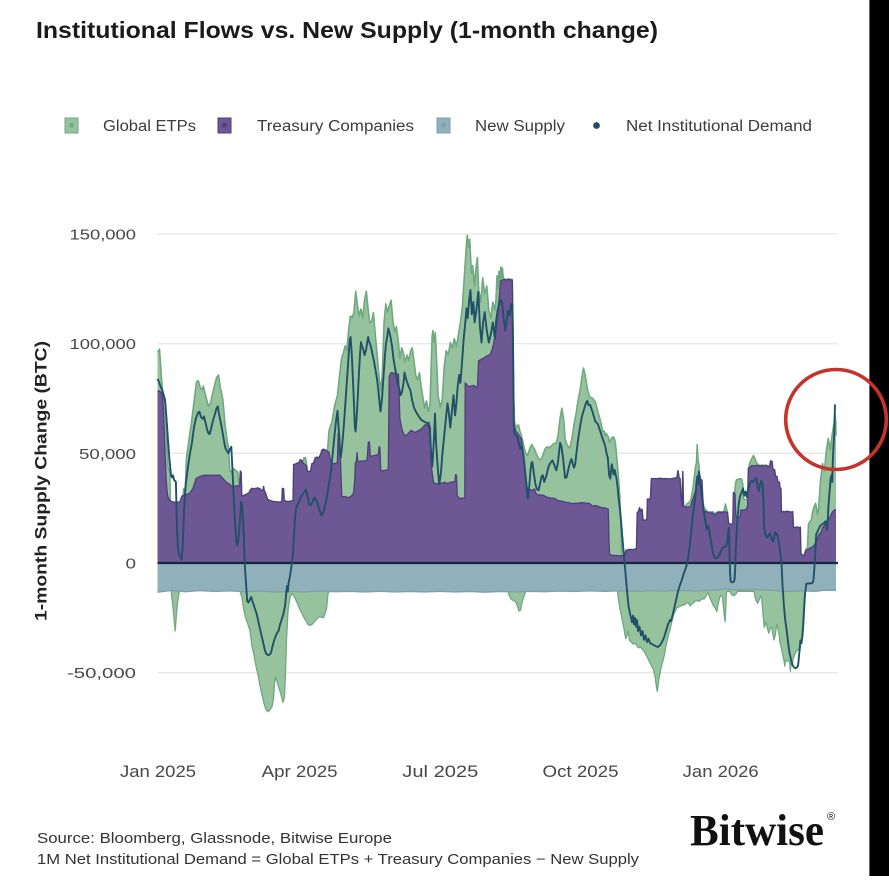 The image size is (889, 881). What do you see at coordinates (42, 481) in the screenshot?
I see `svg-text: 1-month Supply Change (BTC)` at bounding box center [42, 481].